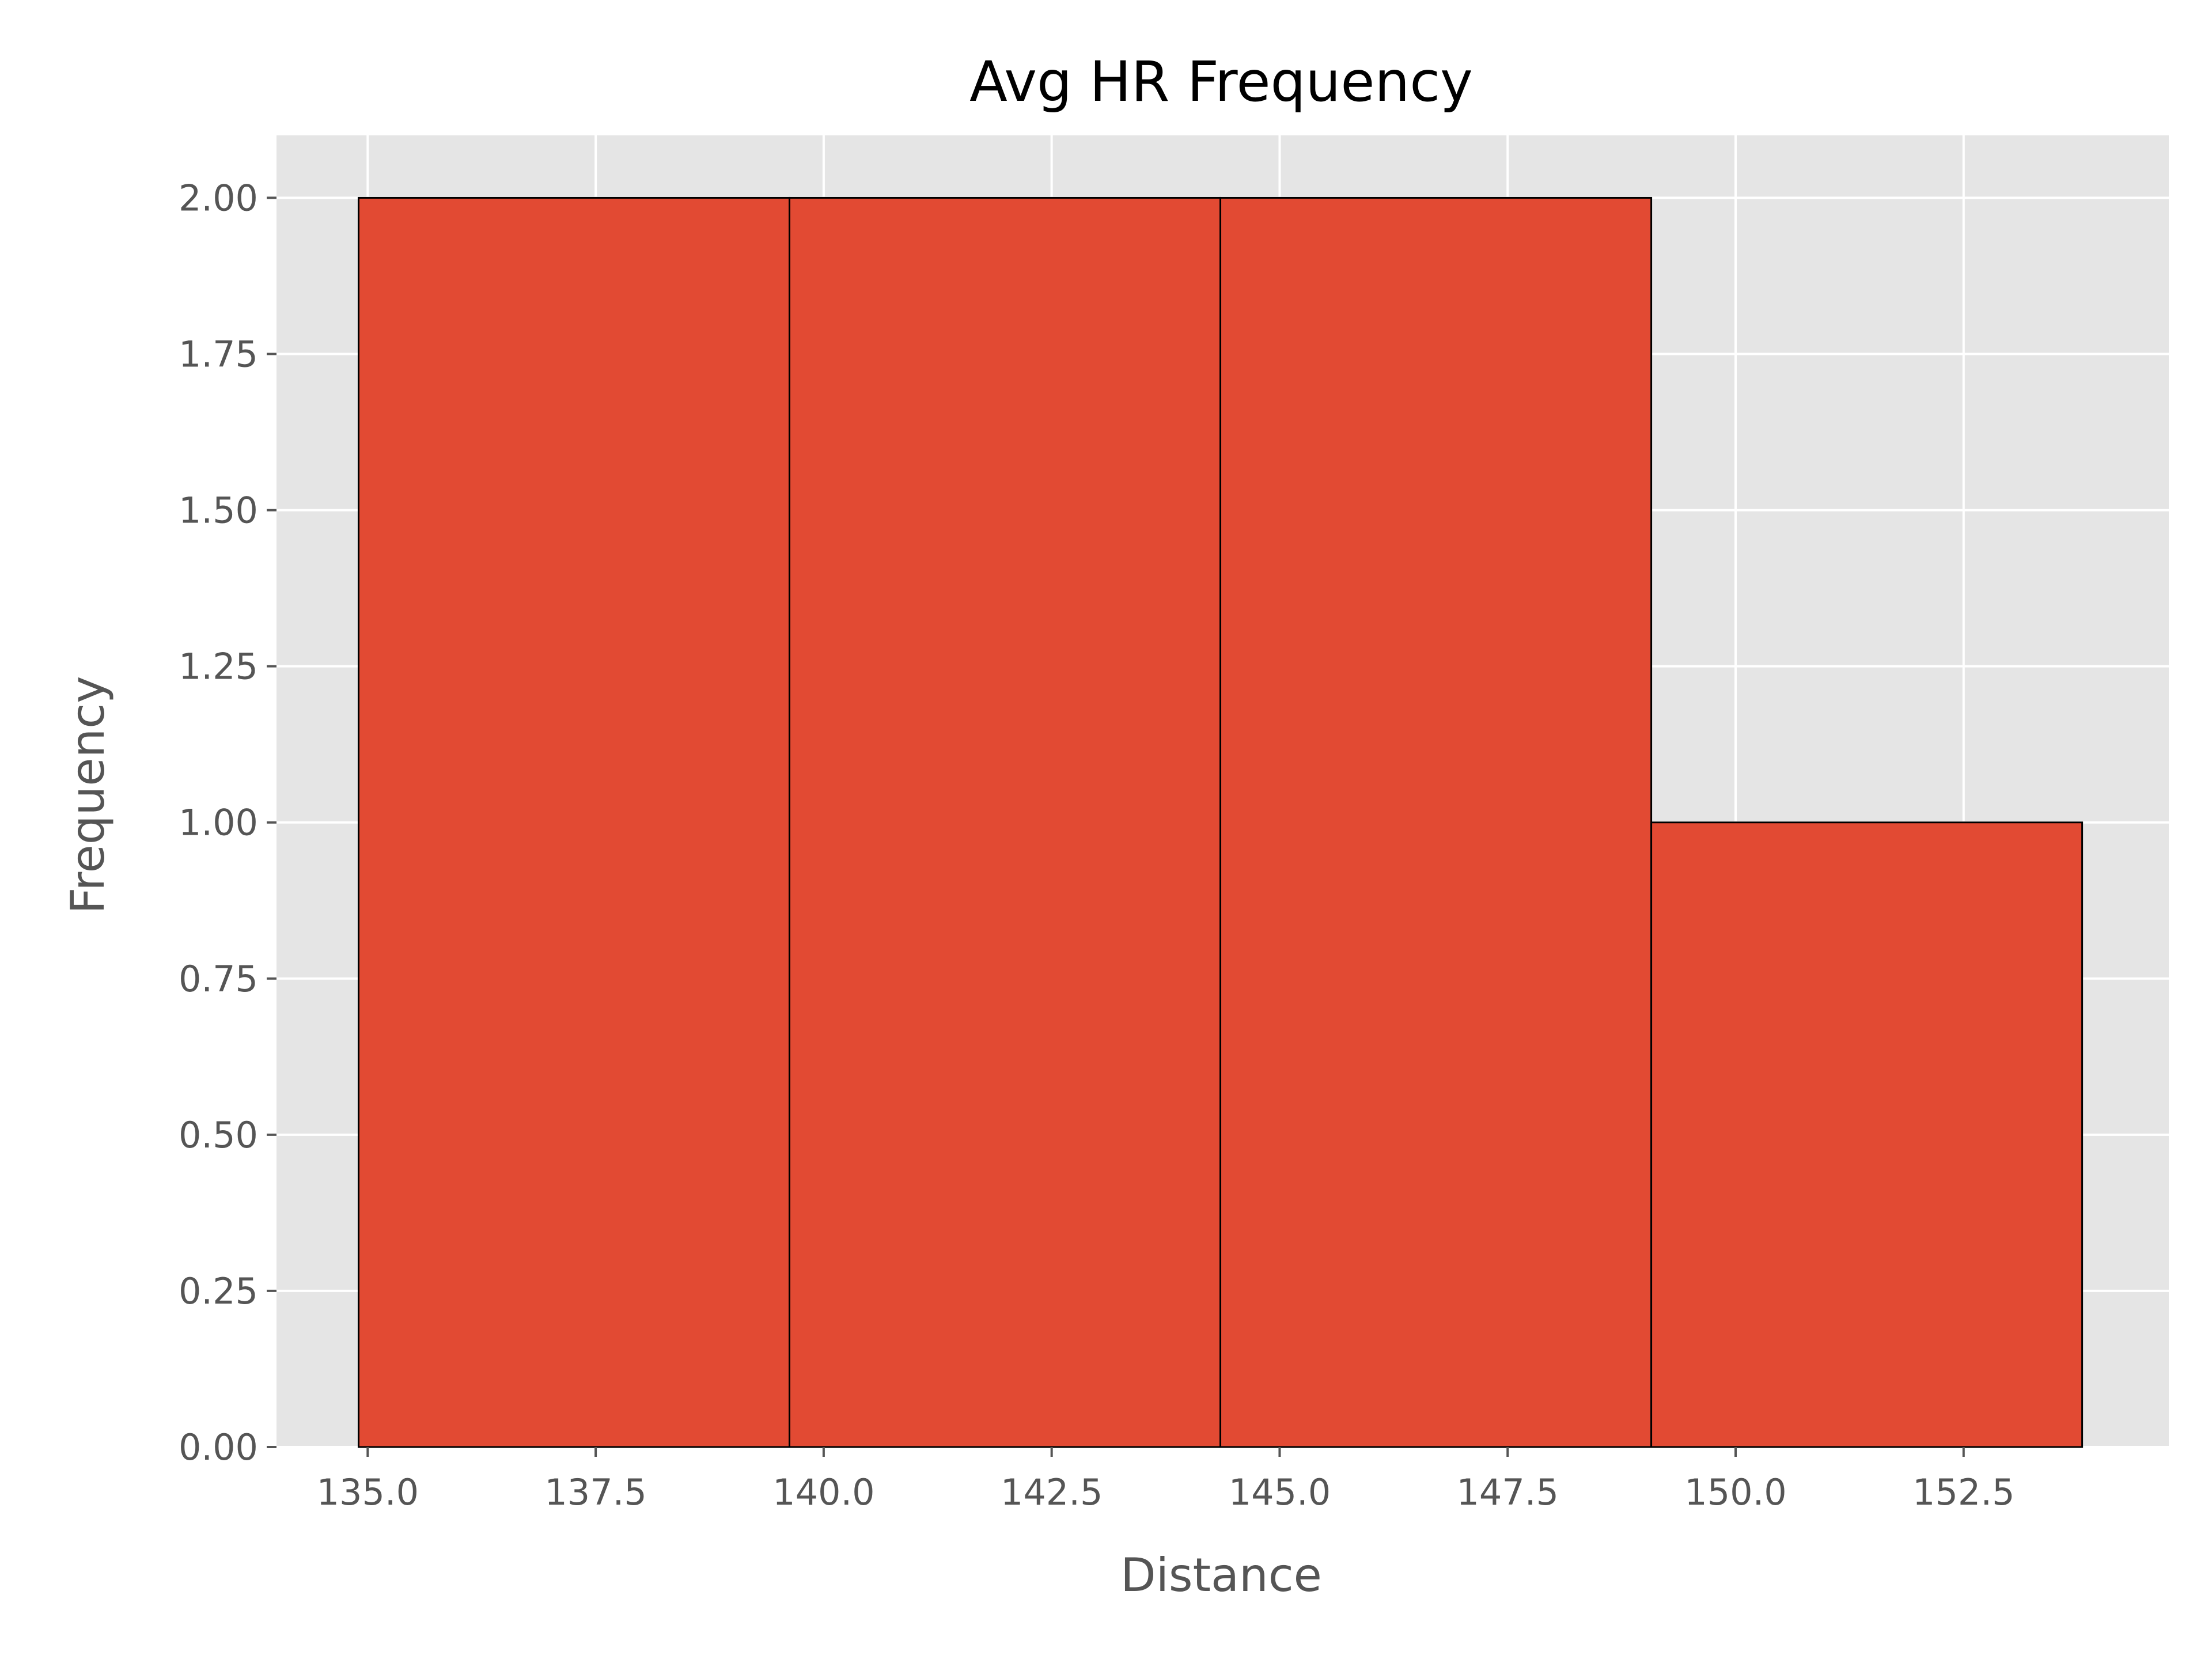  I want to click on x-tick-label: 147.5, so click(1507, 1492).